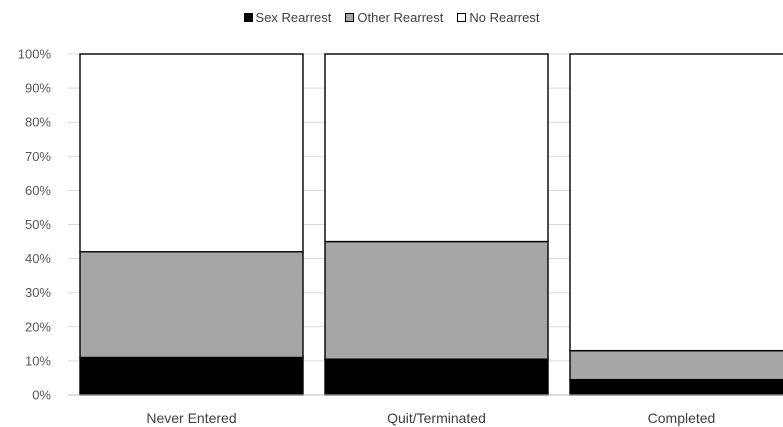  Describe the element at coordinates (676, 365) in the screenshot. I see `bar-completed-other-rearrest` at that location.